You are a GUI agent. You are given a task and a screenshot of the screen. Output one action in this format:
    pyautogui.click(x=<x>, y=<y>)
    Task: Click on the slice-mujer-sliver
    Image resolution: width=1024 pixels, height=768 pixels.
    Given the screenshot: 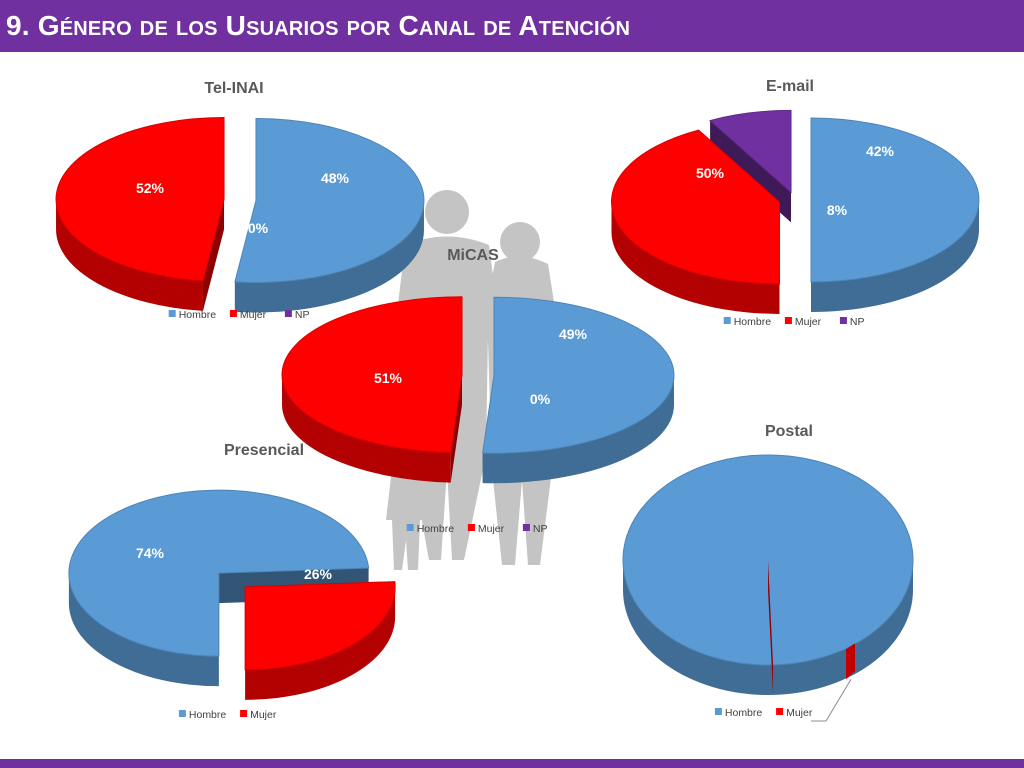 What is the action you would take?
    pyautogui.click(x=850, y=661)
    